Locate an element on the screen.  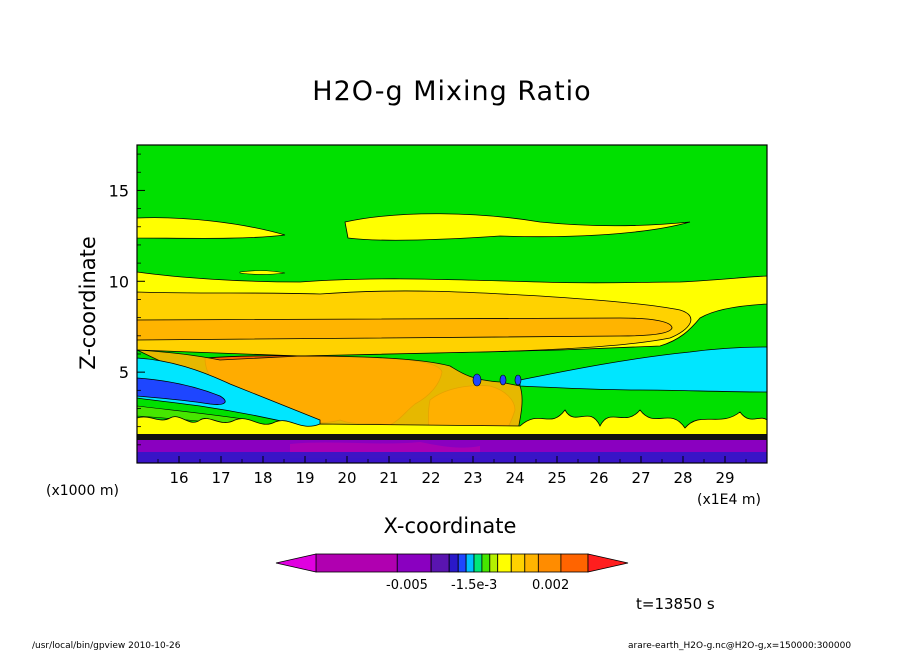
x-tick-label: 29 is located at coordinates (724, 478).